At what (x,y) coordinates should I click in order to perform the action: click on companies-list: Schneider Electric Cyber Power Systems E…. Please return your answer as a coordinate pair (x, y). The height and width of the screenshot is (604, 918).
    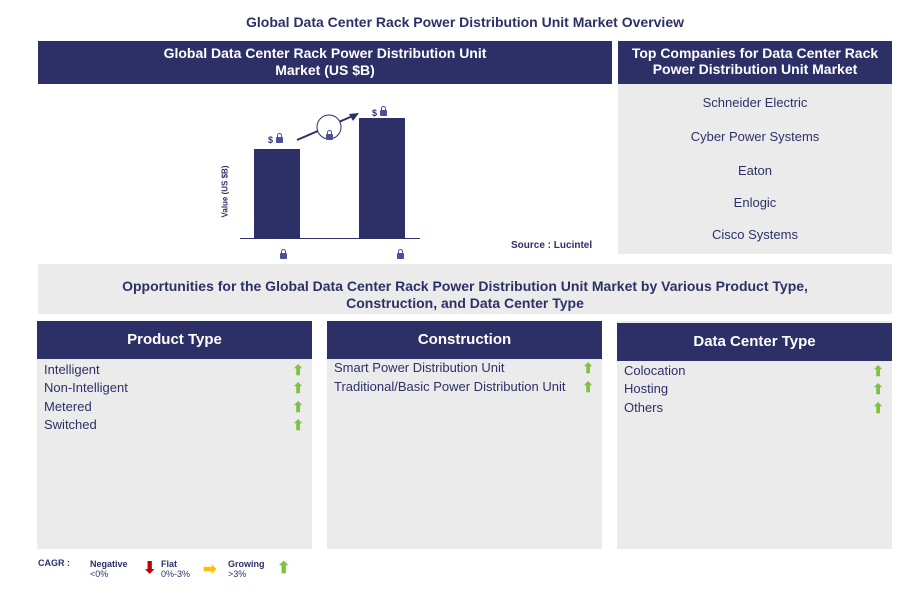
    Looking at the image, I should click on (755, 169).